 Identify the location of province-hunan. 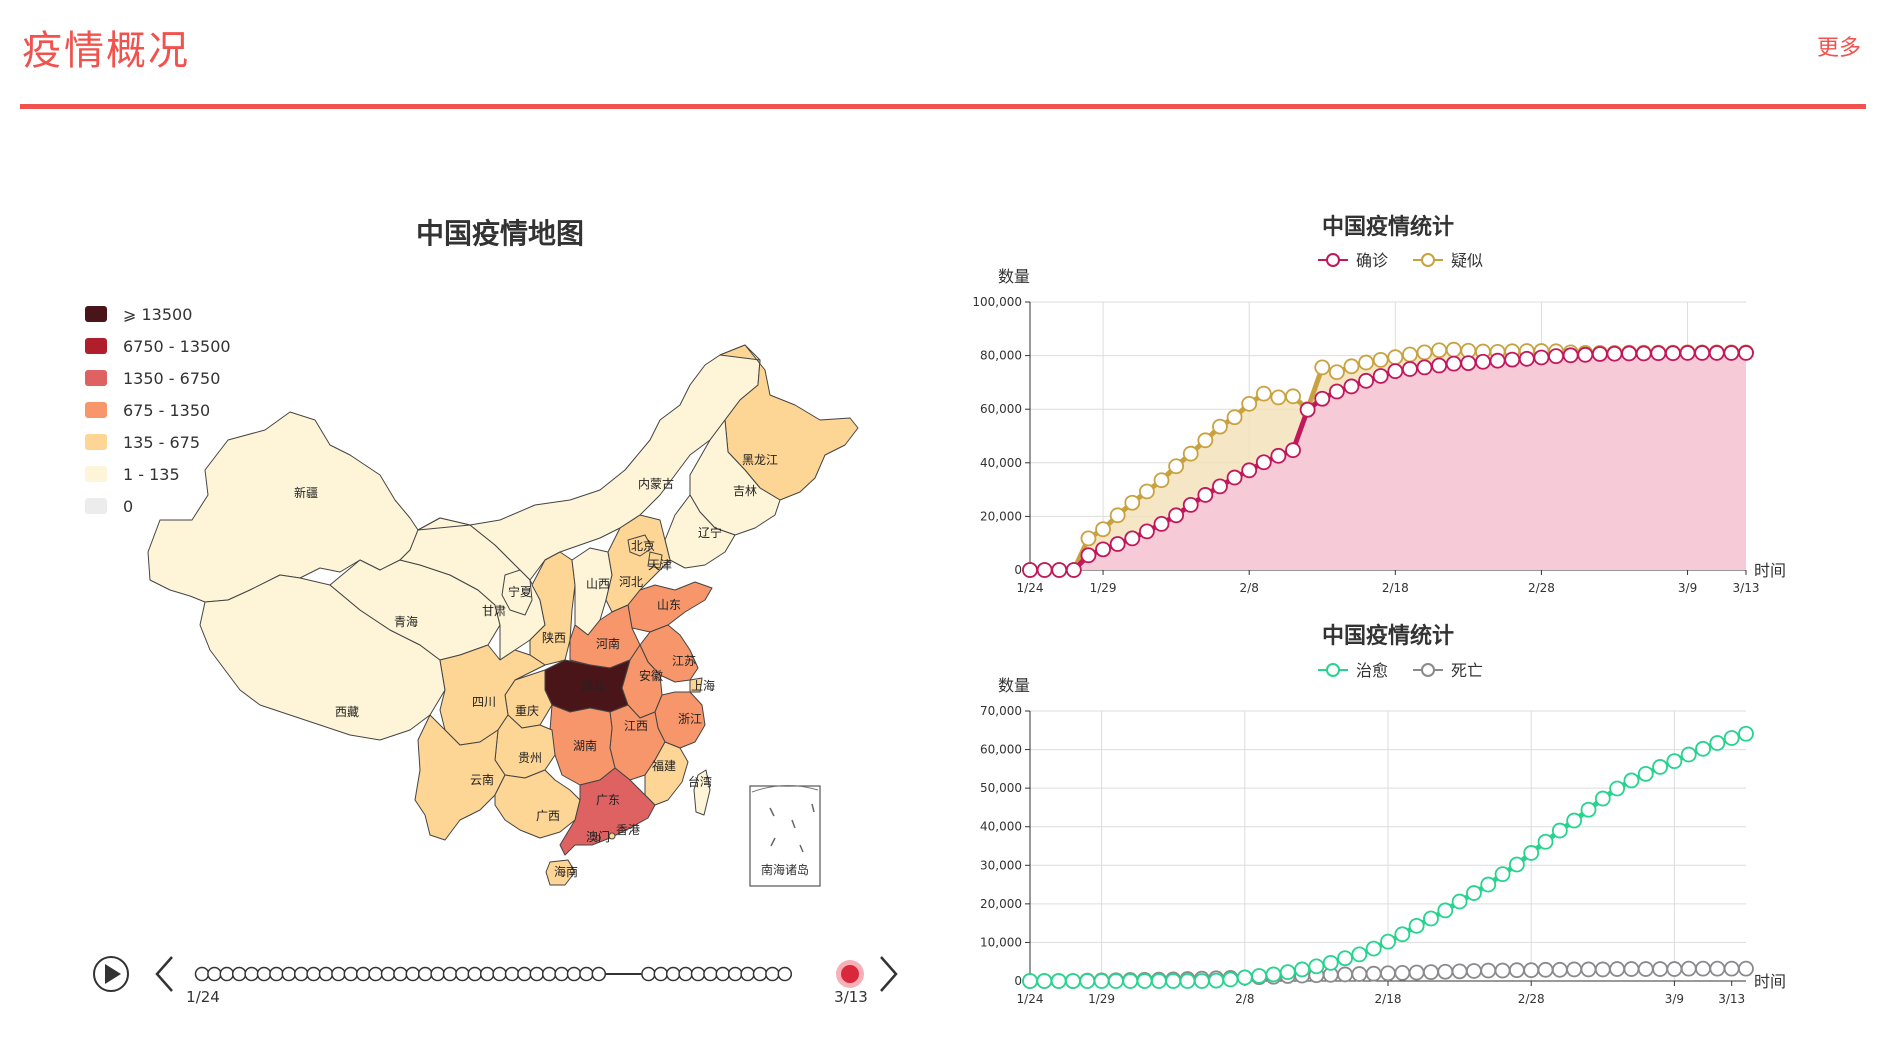
(582, 745).